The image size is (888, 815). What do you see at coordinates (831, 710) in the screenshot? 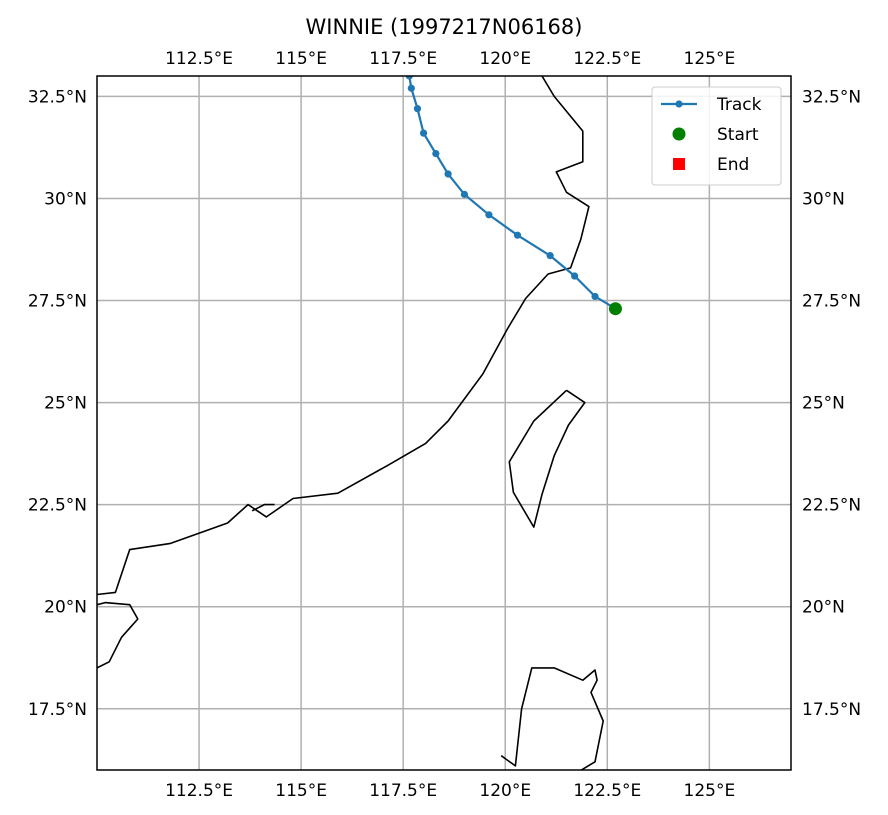
I see `tick-label-lat-right: 17.5°N` at bounding box center [831, 710].